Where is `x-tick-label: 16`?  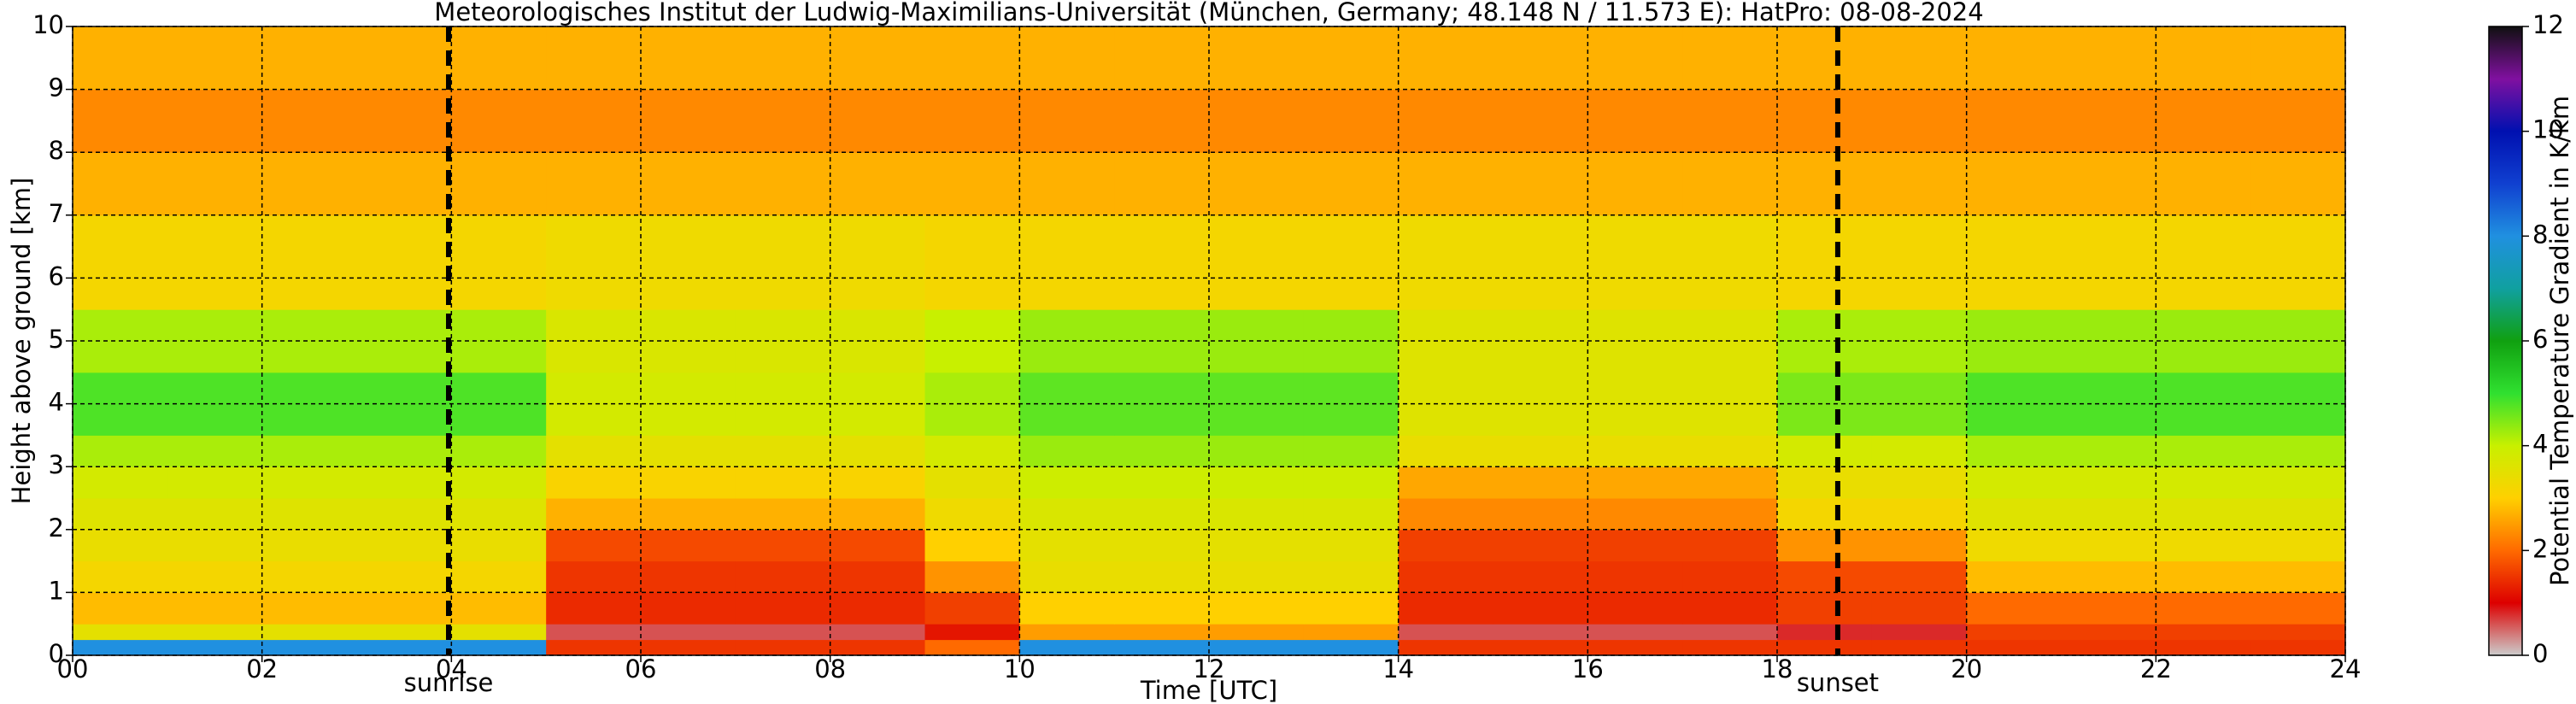 x-tick-label: 16 is located at coordinates (1588, 668).